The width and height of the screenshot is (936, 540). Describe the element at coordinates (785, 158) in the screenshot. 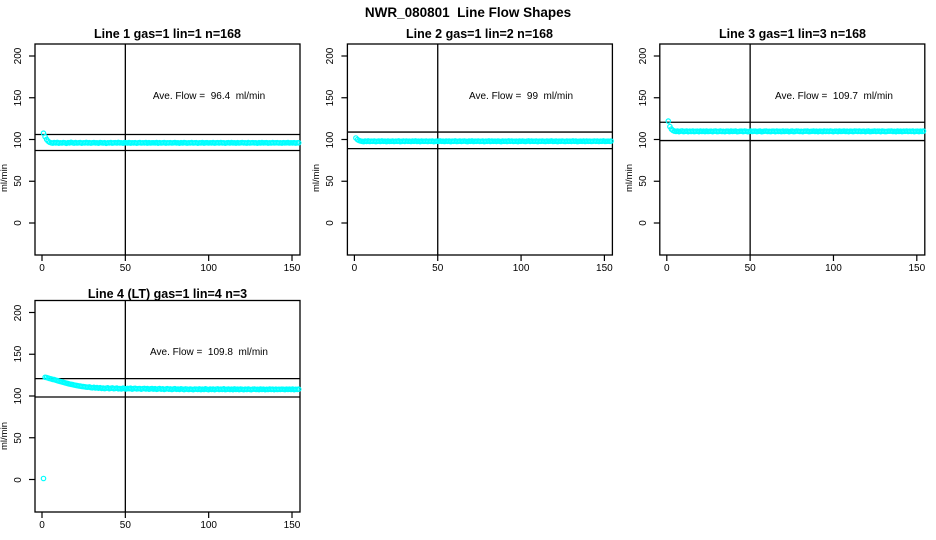

I see `subplot-3-axes` at that location.